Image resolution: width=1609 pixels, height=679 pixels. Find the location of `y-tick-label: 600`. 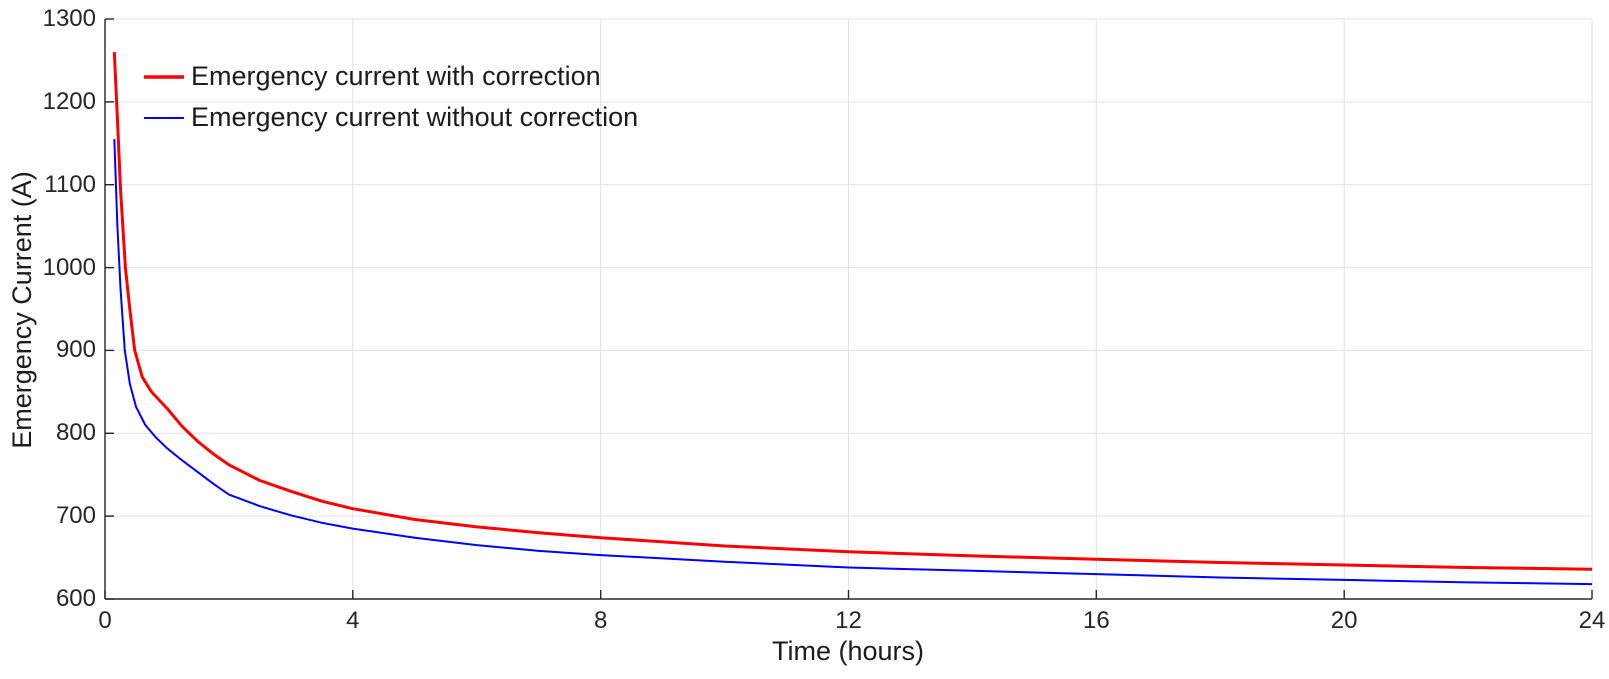

y-tick-label: 600 is located at coordinates (75, 598).